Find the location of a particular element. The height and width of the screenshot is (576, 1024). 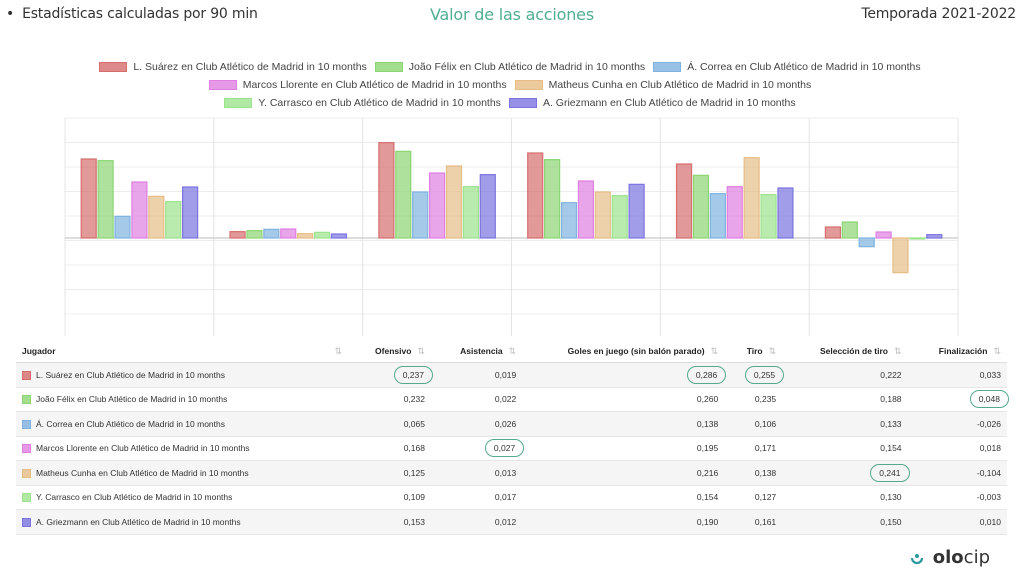

value-cell: 0,188 is located at coordinates (845, 399).